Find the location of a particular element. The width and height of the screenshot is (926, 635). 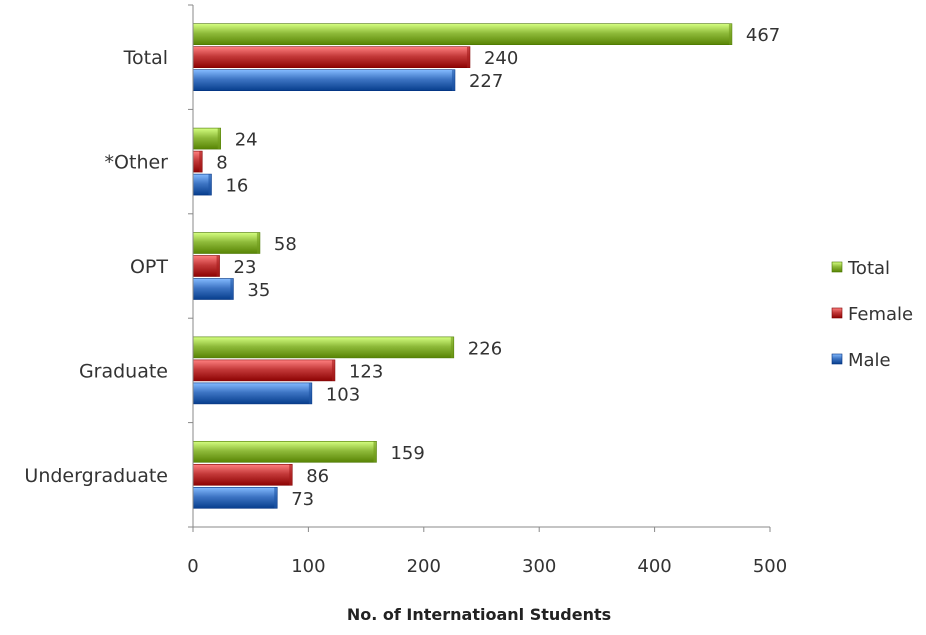

bar-cap-female-opt is located at coordinates (218, 266).